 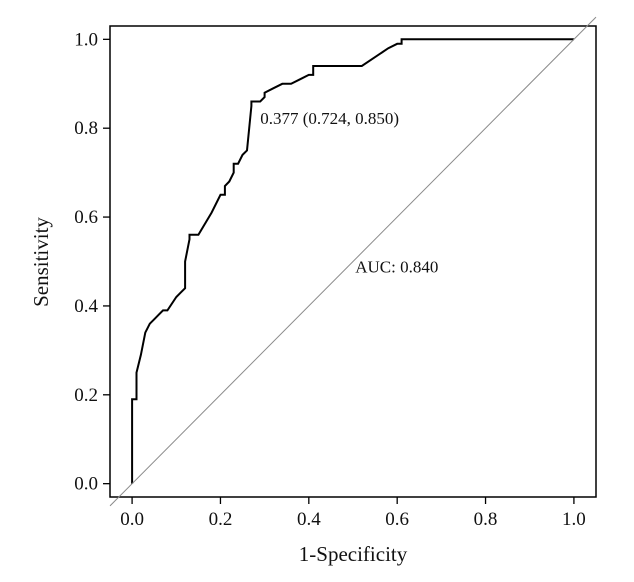 I want to click on x-tick-label: 0.8, so click(x=486, y=519).